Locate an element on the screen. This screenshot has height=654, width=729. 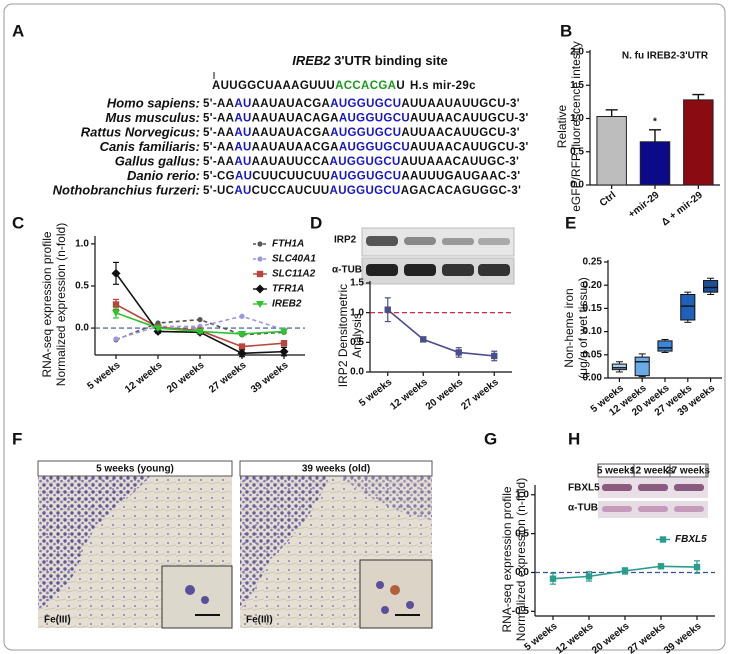
panel-label: D is located at coordinates (316, 222).